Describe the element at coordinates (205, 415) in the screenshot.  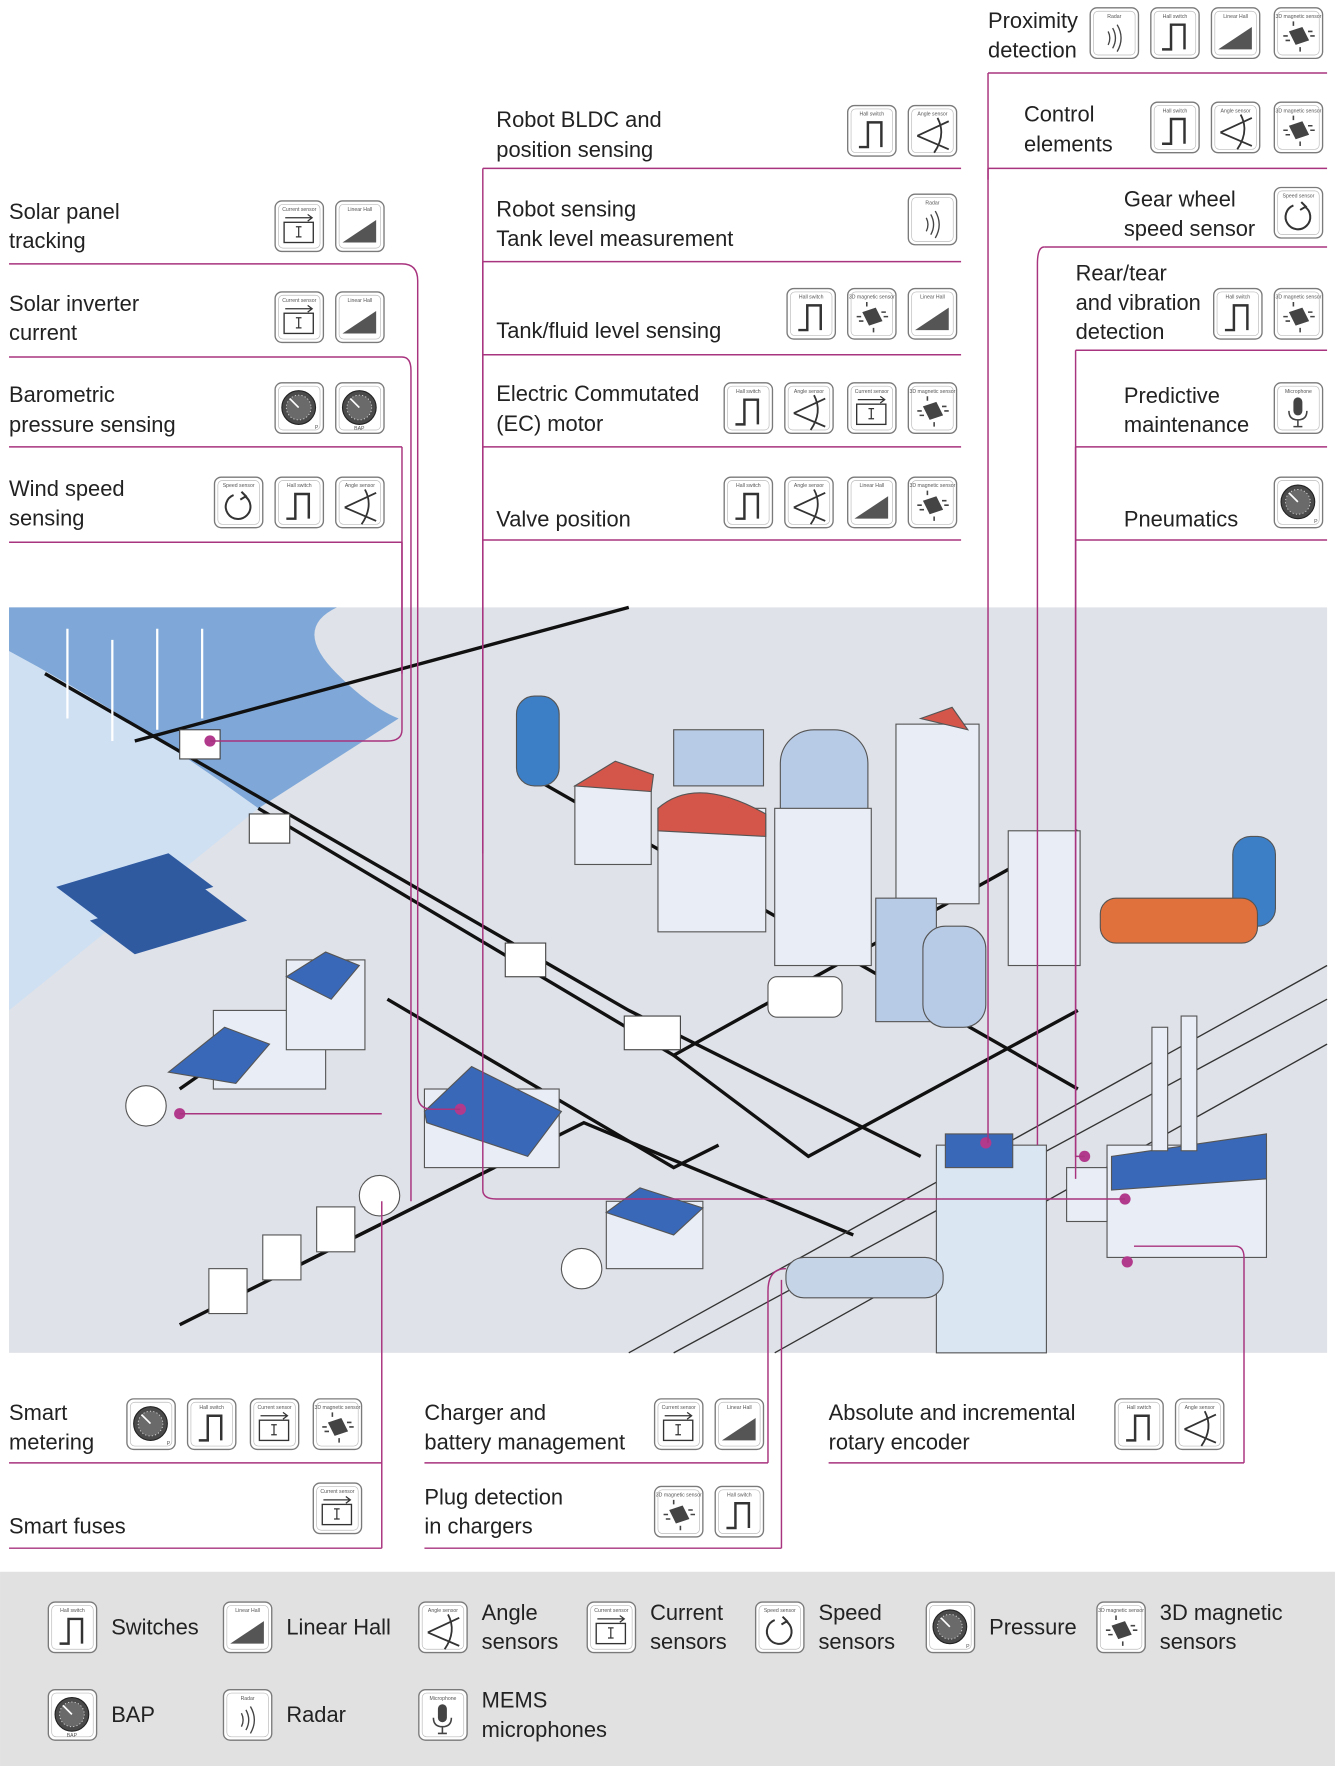
I see `application: Barometric pressure sensing P BAP` at that location.